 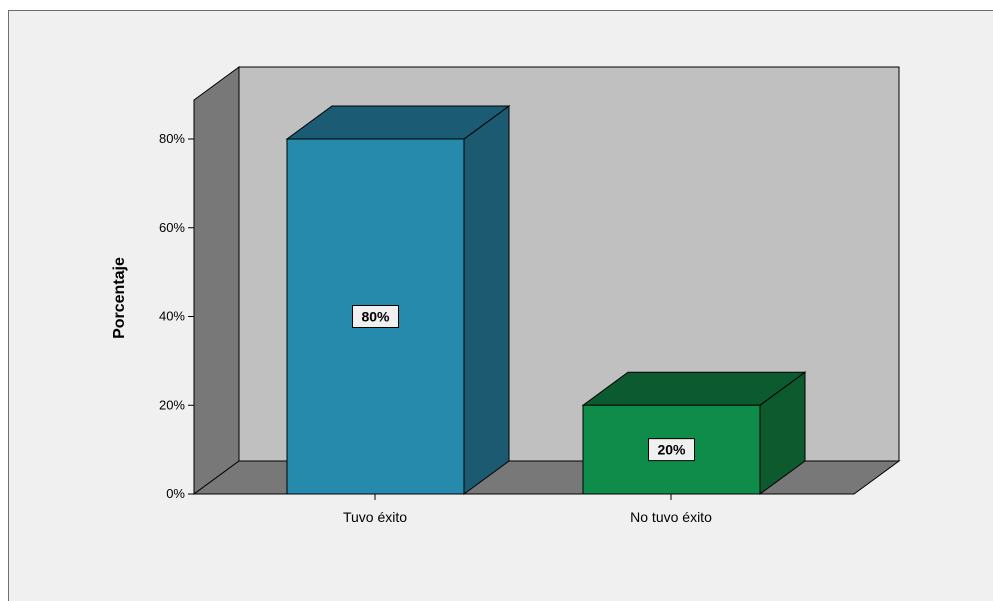 I want to click on side-wall, so click(x=216, y=280).